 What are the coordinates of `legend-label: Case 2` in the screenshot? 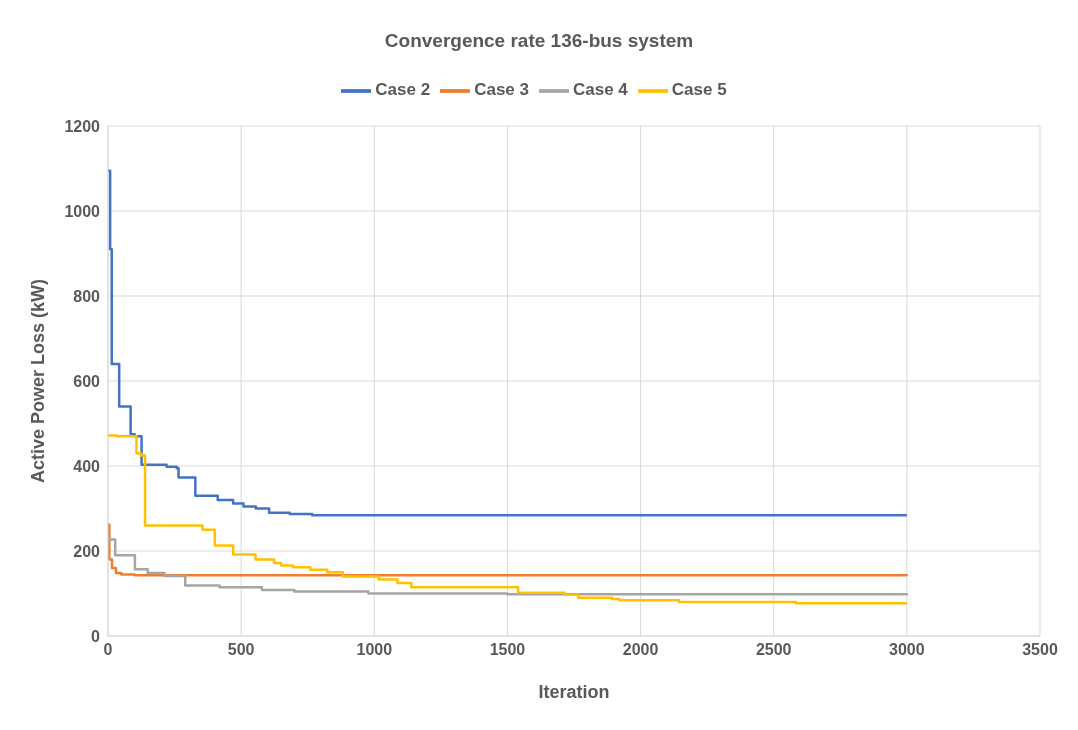 It's located at (403, 90).